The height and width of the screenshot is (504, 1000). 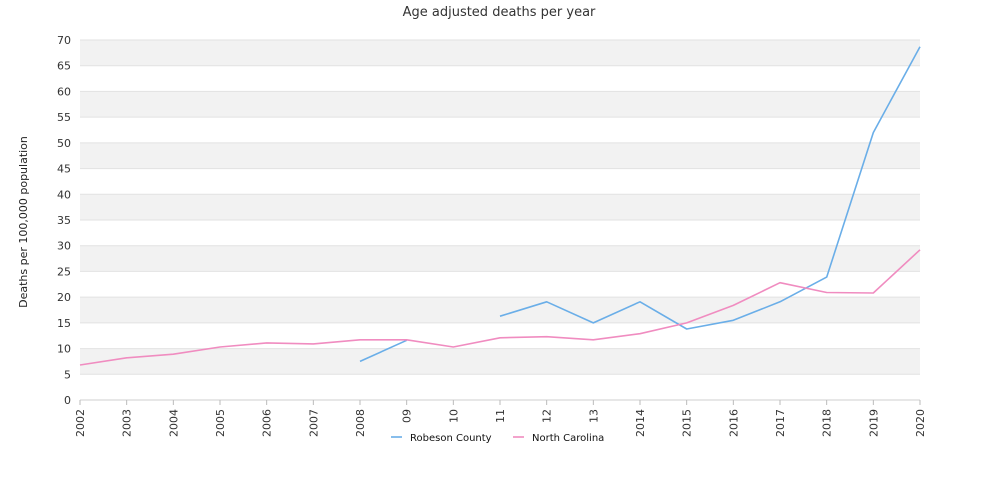 What do you see at coordinates (383, 351) in the screenshot?
I see `series-line-robeson-county` at bounding box center [383, 351].